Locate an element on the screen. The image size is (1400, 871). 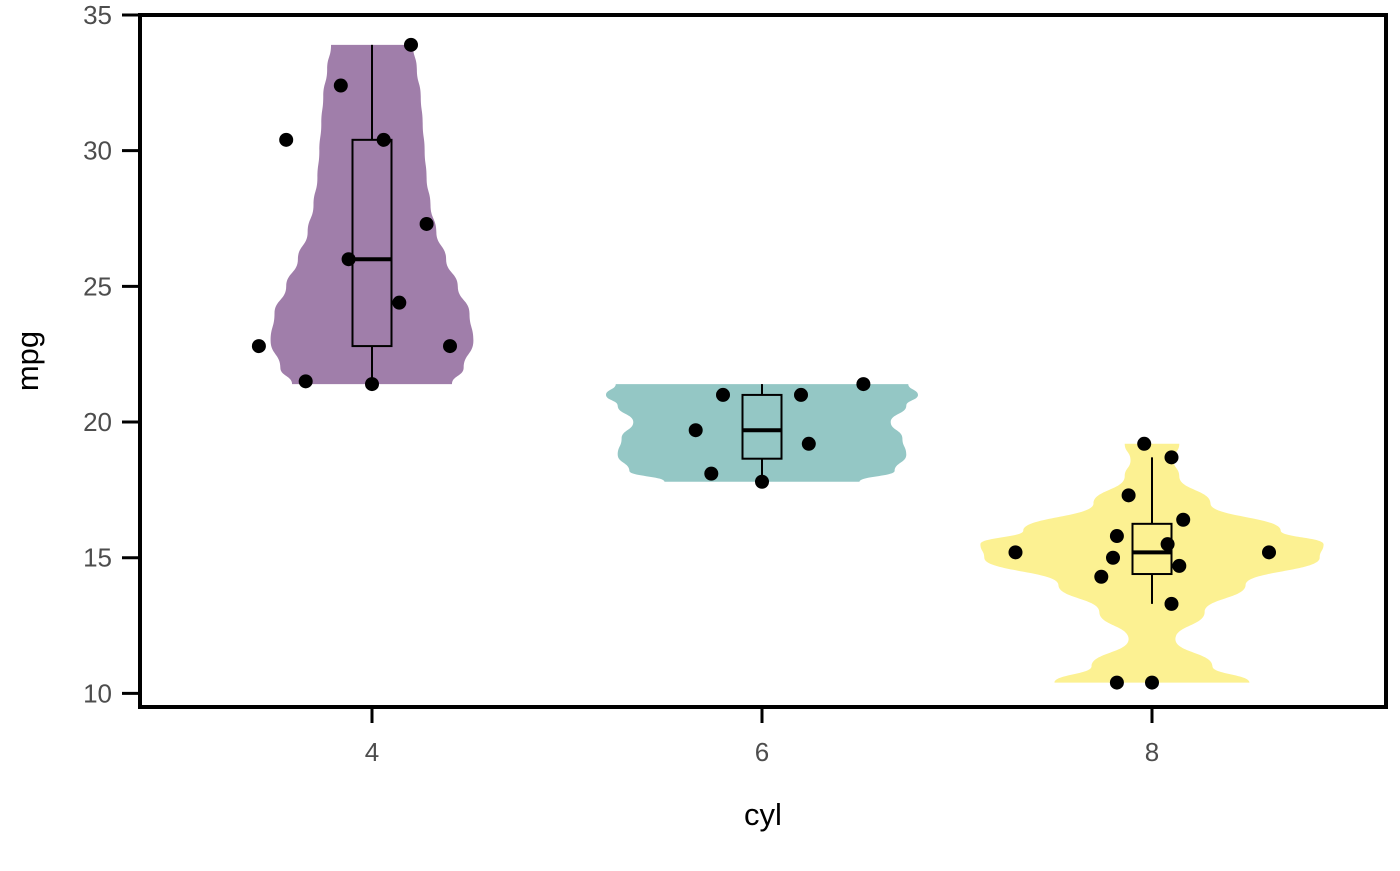
x-tick-label-8: 8 is located at coordinates (1152, 752).